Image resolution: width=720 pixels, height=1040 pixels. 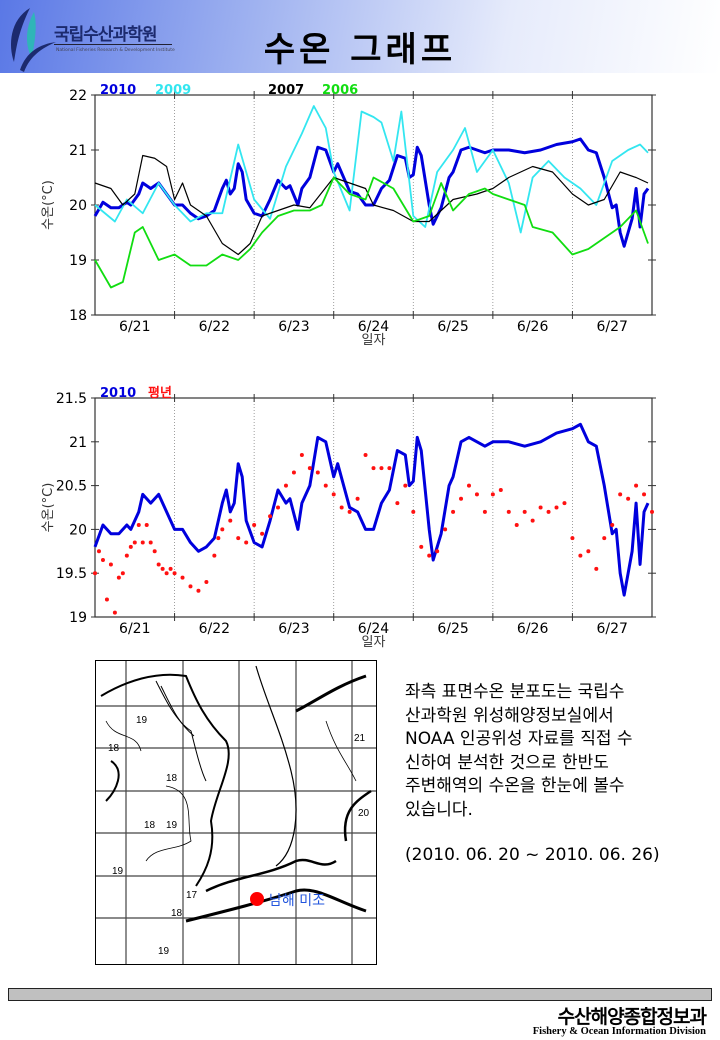 What do you see at coordinates (374, 642) in the screenshot?
I see `x-axis-label: 일자` at bounding box center [374, 642].